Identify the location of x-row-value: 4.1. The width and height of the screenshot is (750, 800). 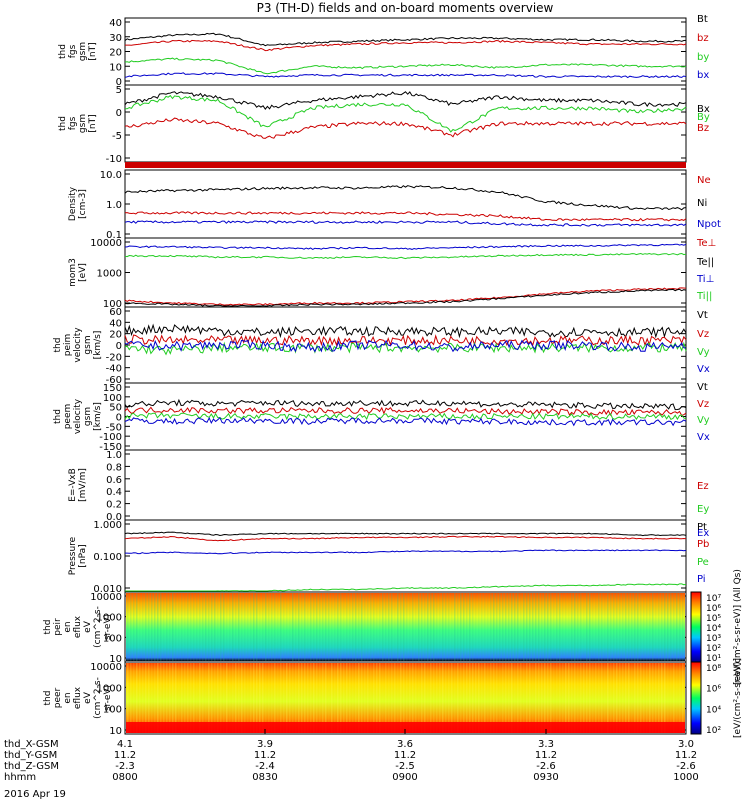
(125, 744).